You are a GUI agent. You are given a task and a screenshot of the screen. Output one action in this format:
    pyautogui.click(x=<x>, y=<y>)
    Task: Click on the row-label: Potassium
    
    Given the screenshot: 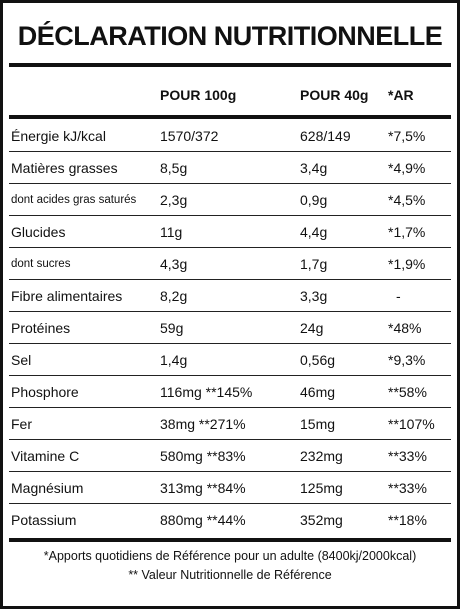 What is the action you would take?
    pyautogui.click(x=44, y=520)
    